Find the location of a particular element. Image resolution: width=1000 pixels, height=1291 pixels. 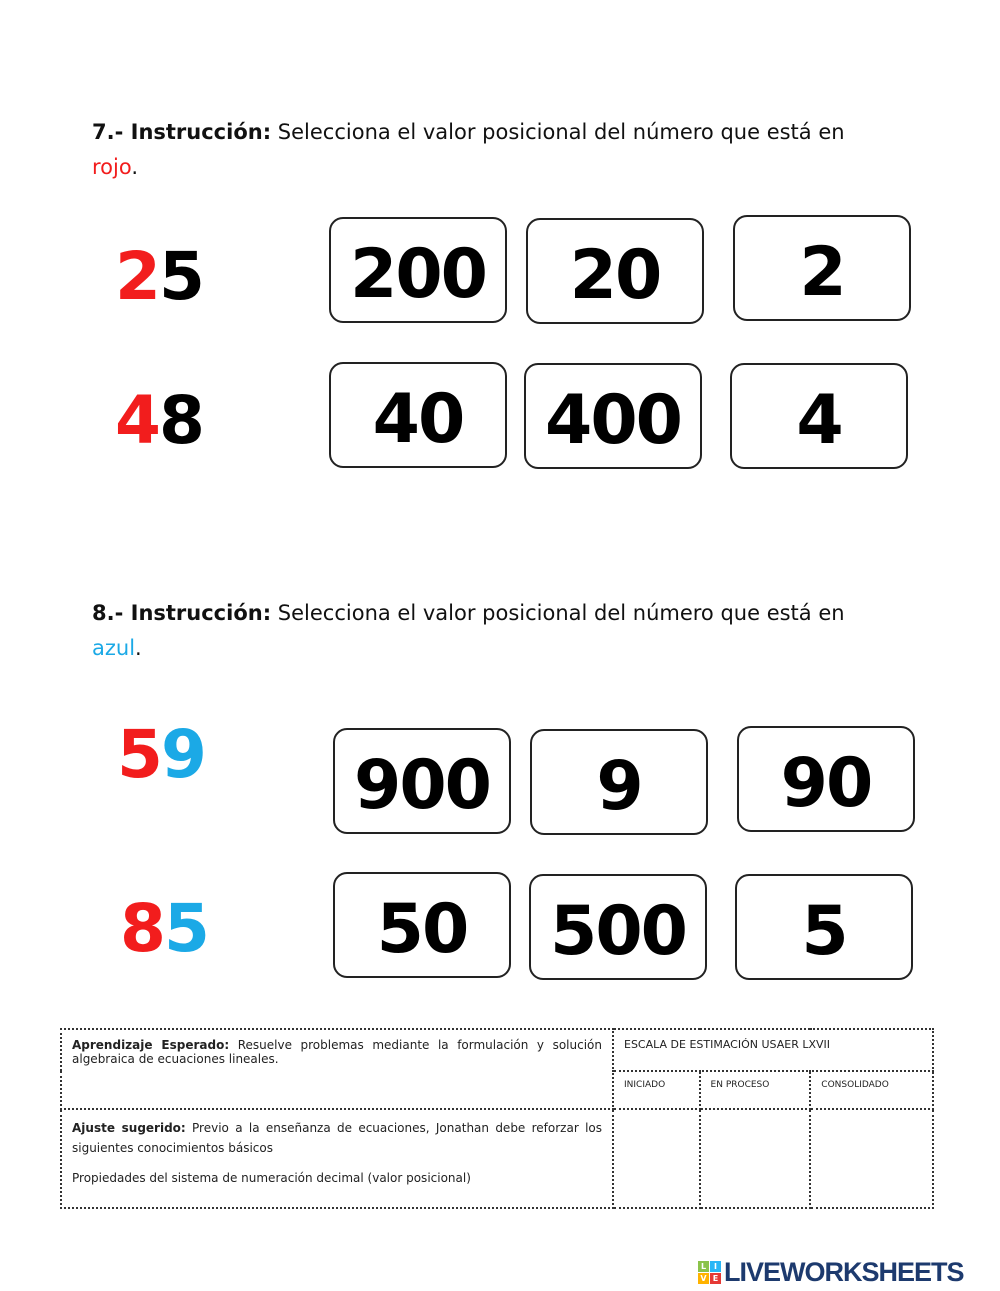

ajuste-label: Ajuste sugerido: is located at coordinates (129, 1128).